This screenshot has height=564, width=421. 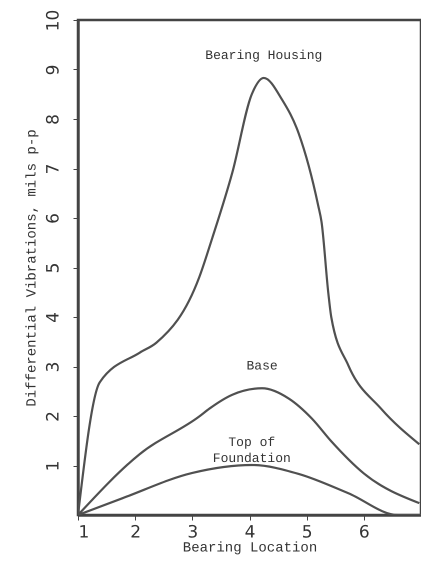 What do you see at coordinates (54, 169) in the screenshot?
I see `y-tick-label: 7` at bounding box center [54, 169].